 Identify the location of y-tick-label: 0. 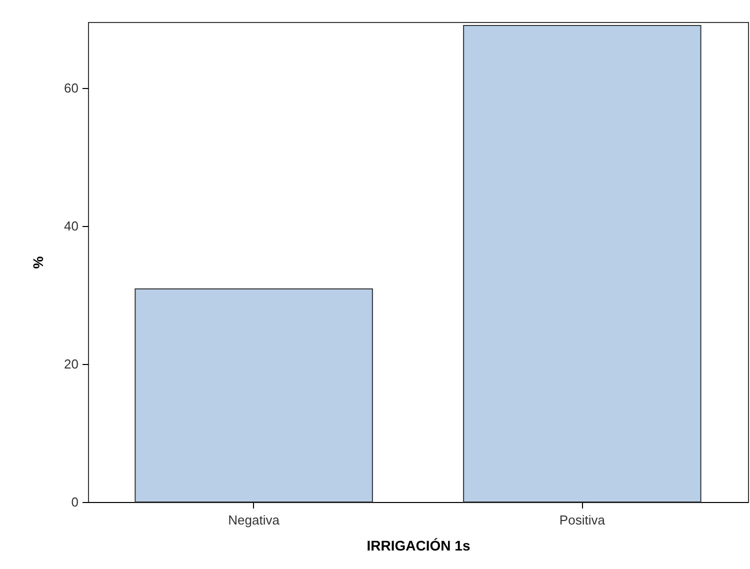
(74, 502).